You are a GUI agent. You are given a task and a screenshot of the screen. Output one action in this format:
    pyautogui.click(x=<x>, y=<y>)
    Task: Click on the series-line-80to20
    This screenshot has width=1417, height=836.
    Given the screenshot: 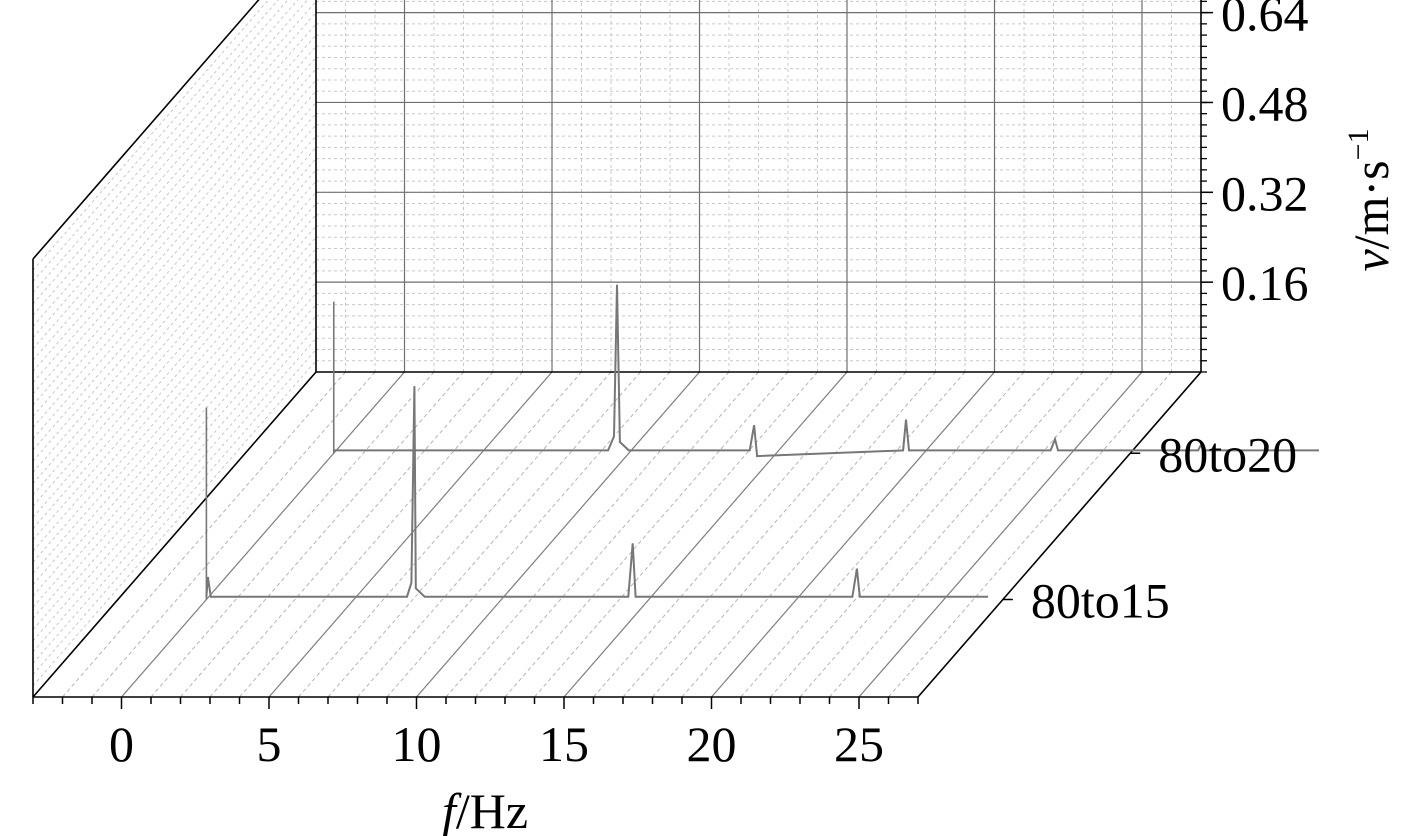 What is the action you would take?
    pyautogui.click(x=826, y=371)
    